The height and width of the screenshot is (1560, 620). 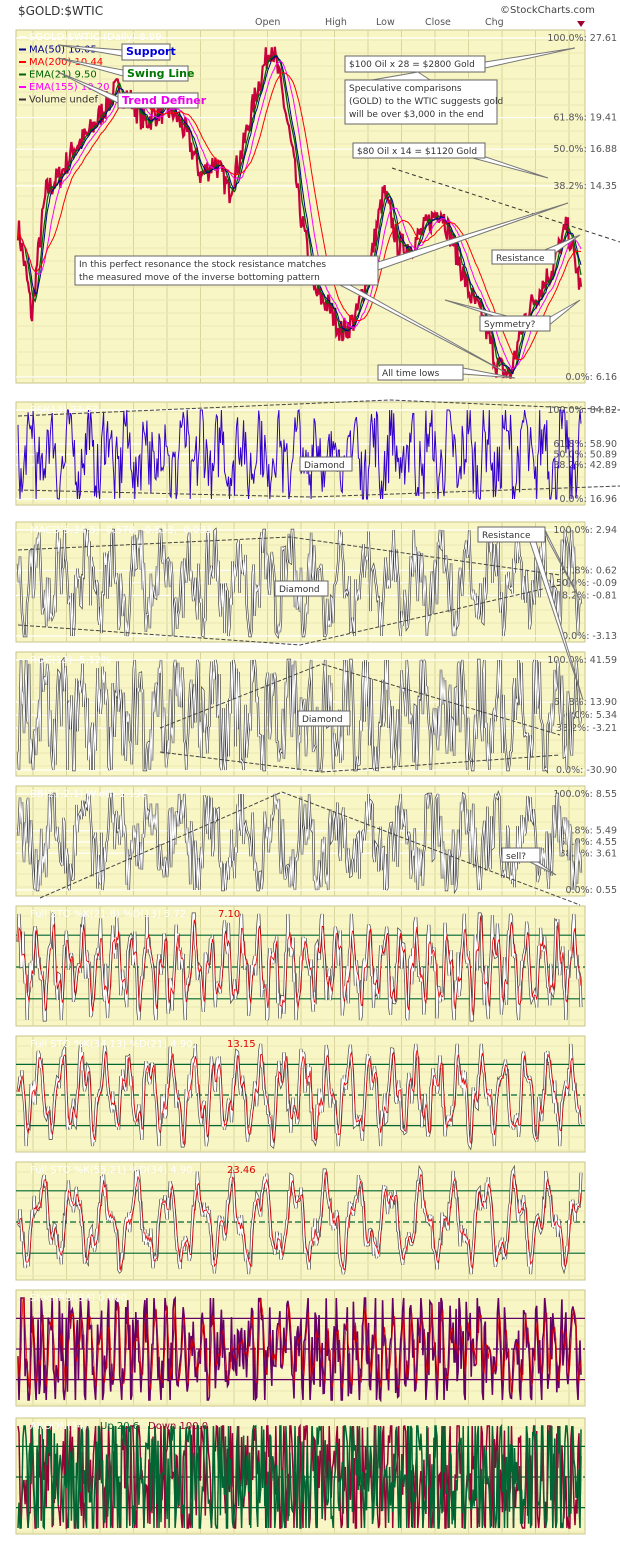 I want to click on header-low: Low, so click(x=385, y=22).